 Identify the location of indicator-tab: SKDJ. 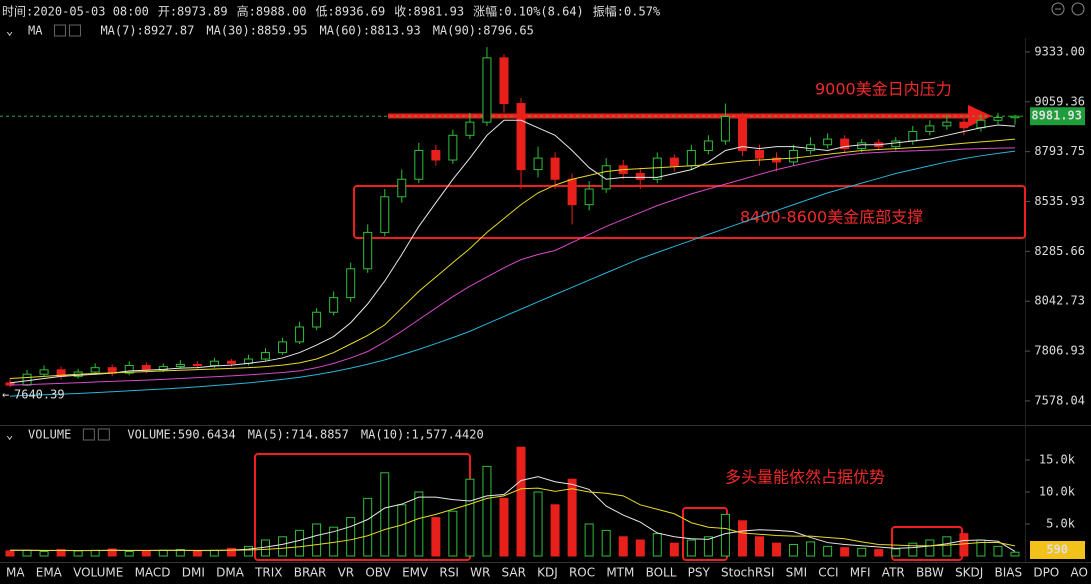
(969, 573).